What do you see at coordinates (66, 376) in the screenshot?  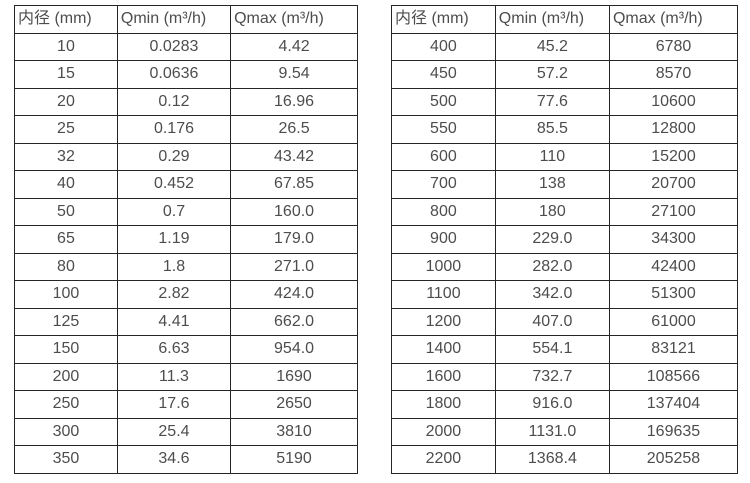 I see `table-cell: 200` at bounding box center [66, 376].